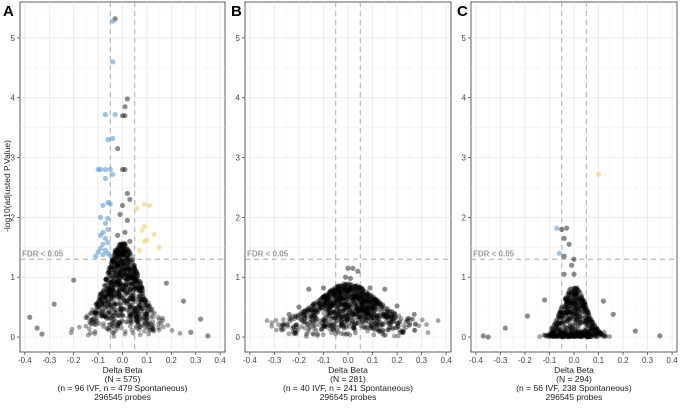 Image resolution: width=680 pixels, height=408 pixels. Describe the element at coordinates (115, 114) in the screenshot. I see `hypomethylated-probe` at that location.